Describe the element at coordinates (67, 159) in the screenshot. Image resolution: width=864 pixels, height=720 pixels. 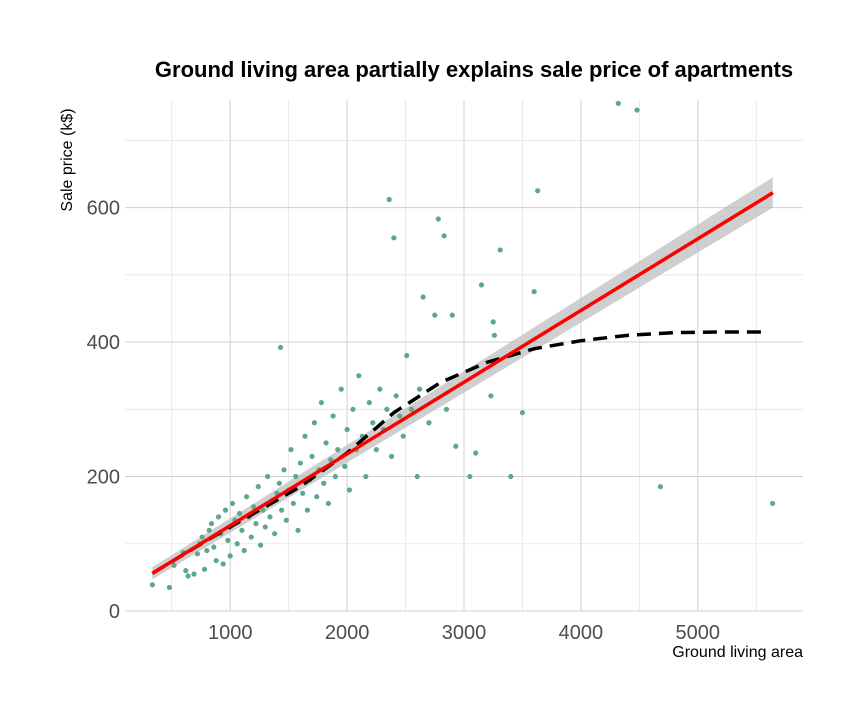
I see `y-axis-label: Sale price (k$)` at that location.